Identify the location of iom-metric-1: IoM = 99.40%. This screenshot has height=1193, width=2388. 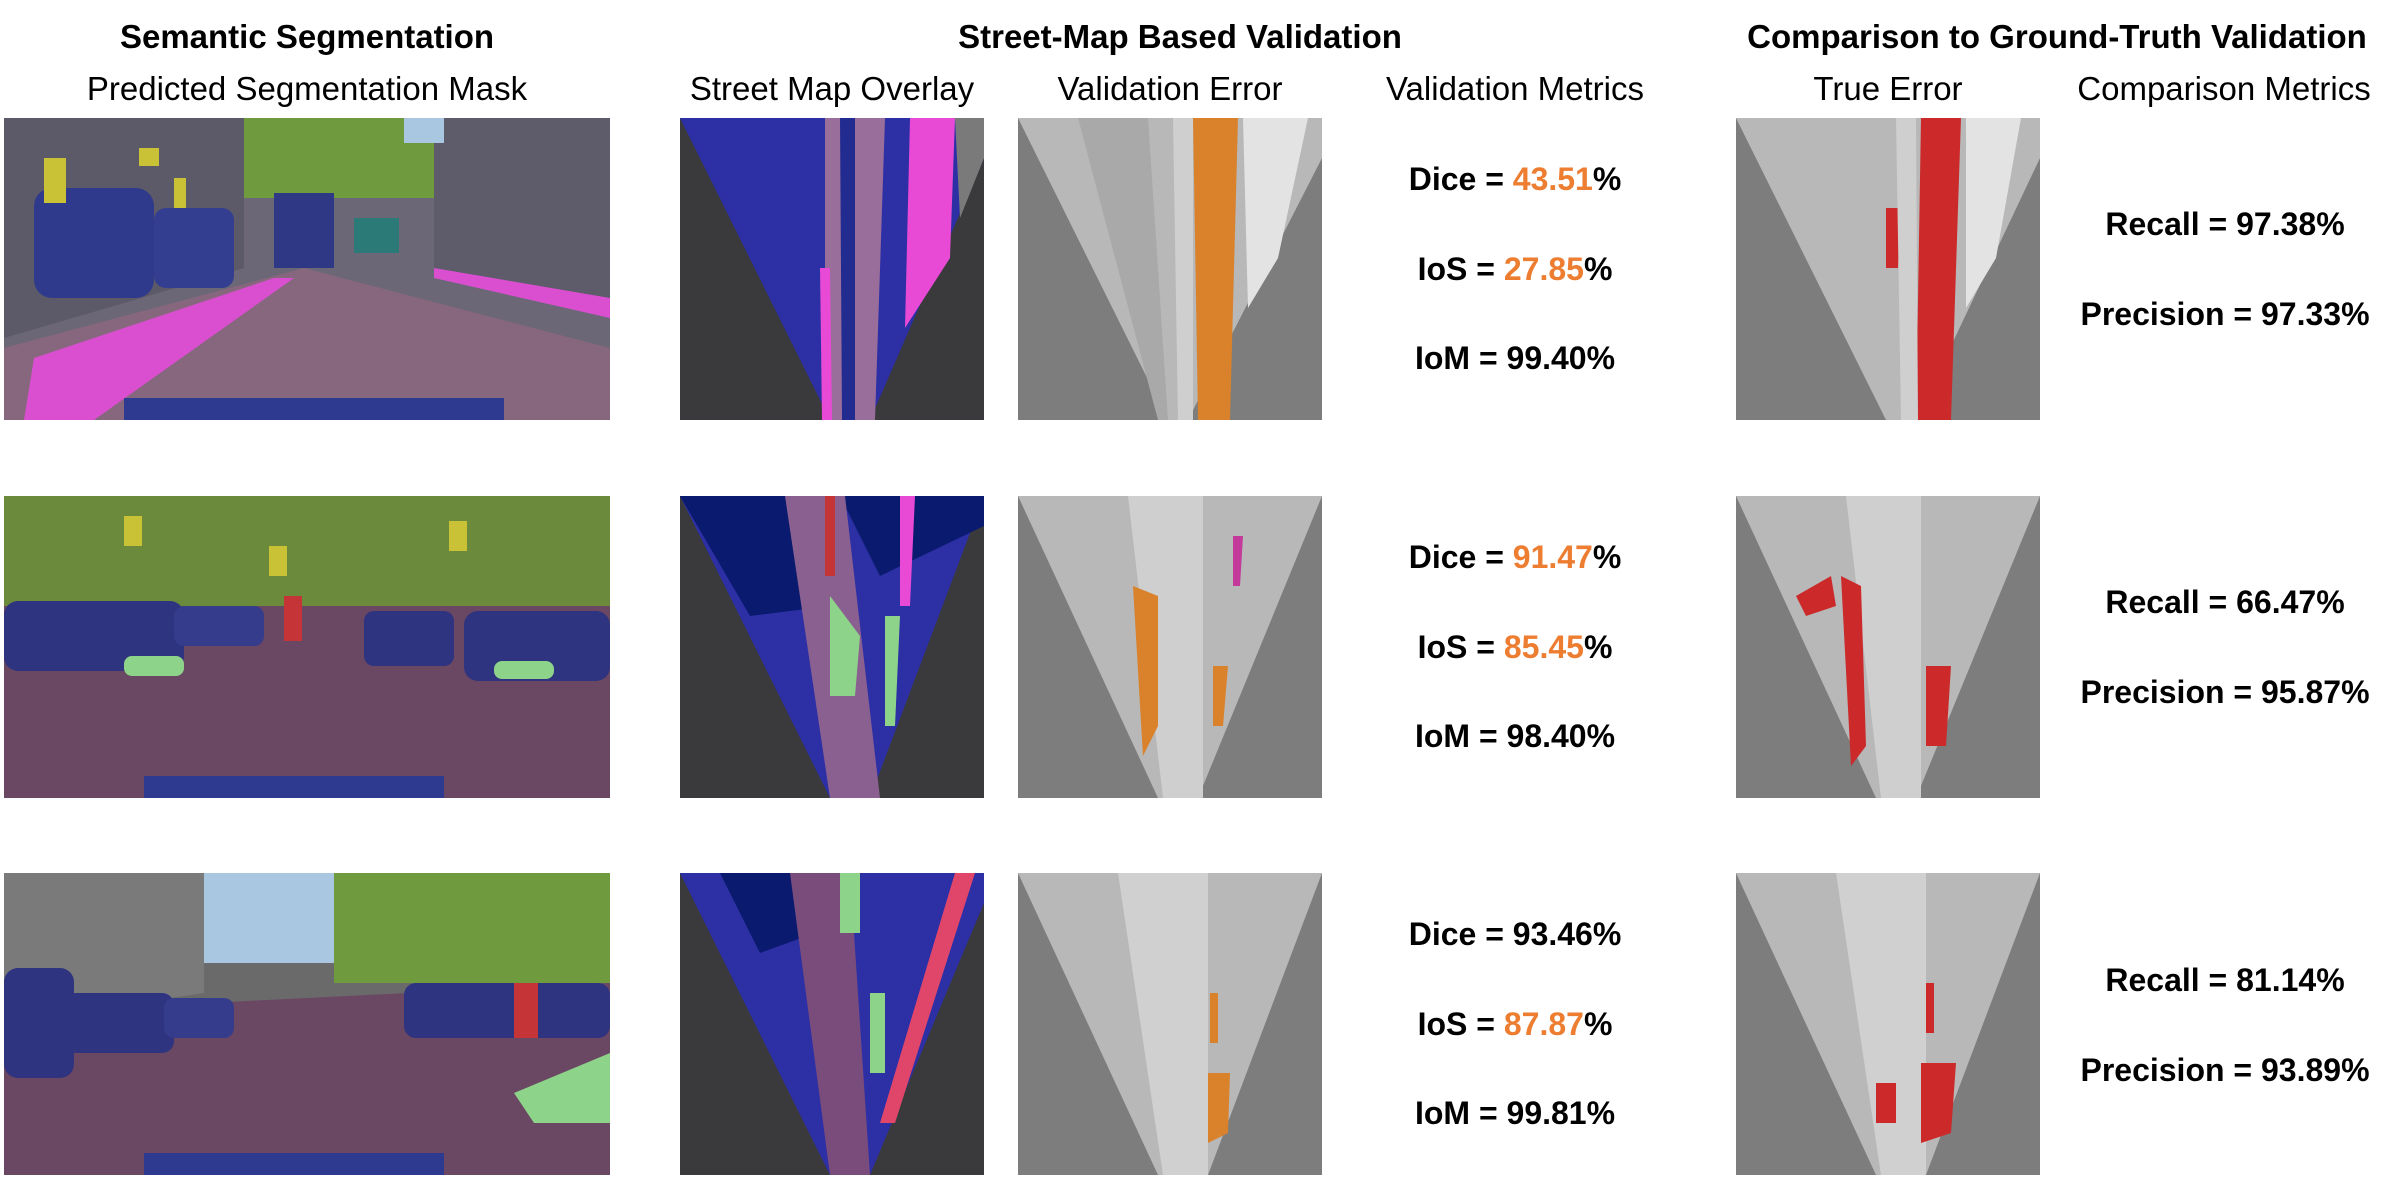
(1515, 358).